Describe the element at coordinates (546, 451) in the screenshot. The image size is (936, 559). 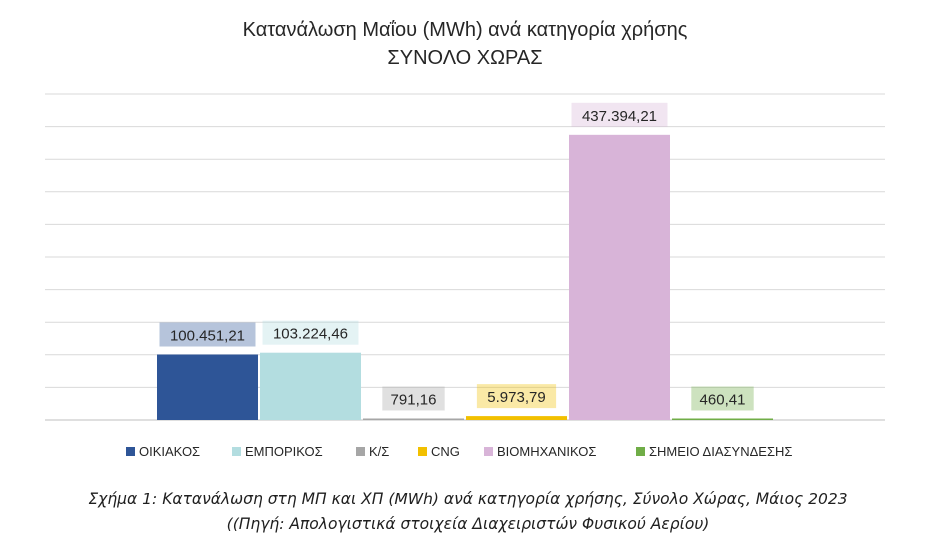
I see `legend-label: ΒΙΟΜΗΧΑΝΙΚΟΣ` at that location.